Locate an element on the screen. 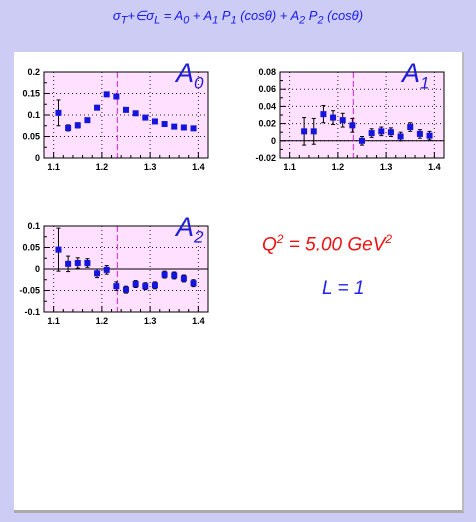  q2-value: Q2 = 5.00 GeV2 is located at coordinates (327, 244).